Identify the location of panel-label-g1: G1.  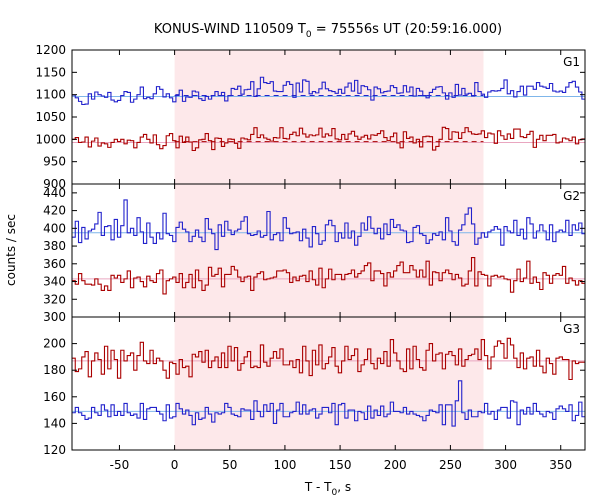
(571, 62).